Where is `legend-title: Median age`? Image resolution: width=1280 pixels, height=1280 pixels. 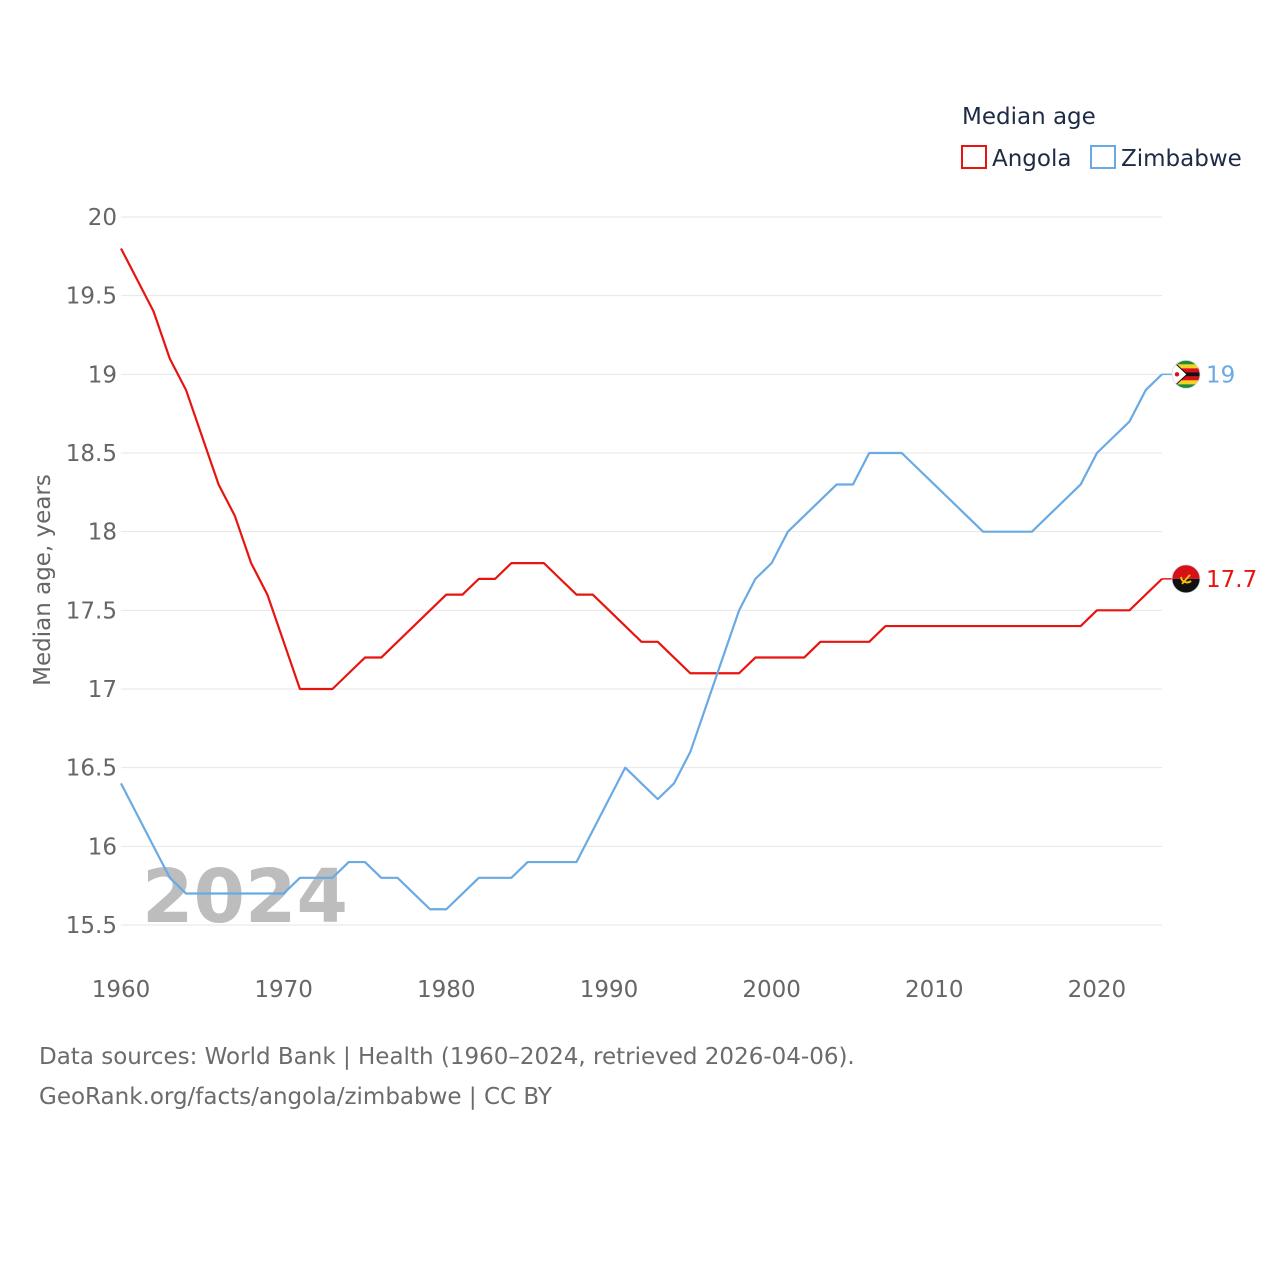
legend-title: Median age is located at coordinates (1029, 117).